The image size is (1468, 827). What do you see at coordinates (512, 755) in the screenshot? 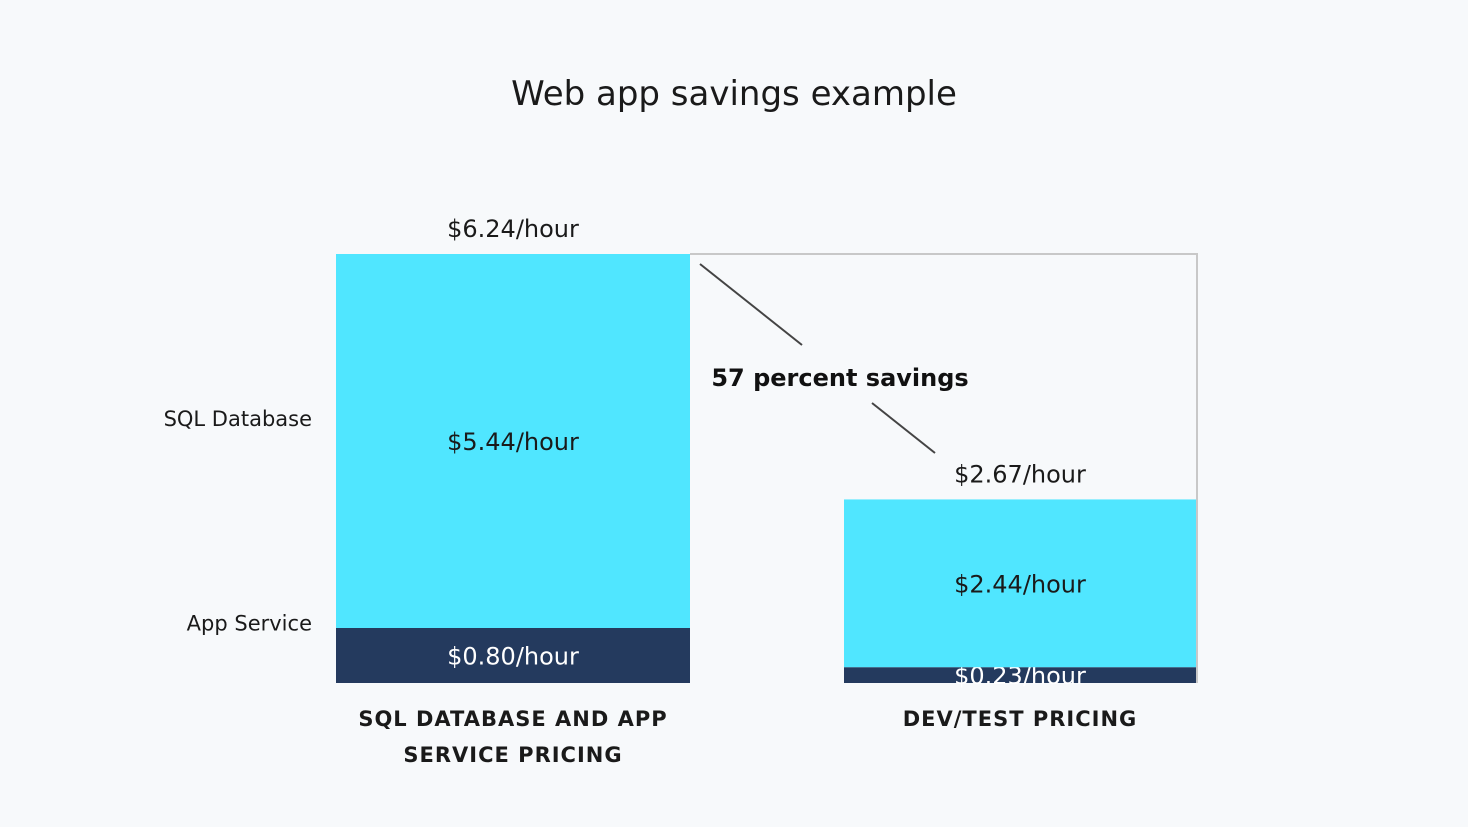
I see `category-label: SERVICE PRICING` at bounding box center [512, 755].